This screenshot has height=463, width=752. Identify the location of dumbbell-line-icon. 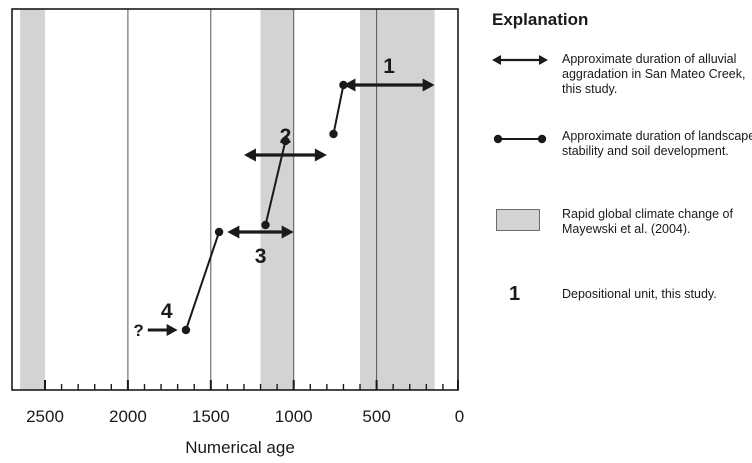
(520, 139).